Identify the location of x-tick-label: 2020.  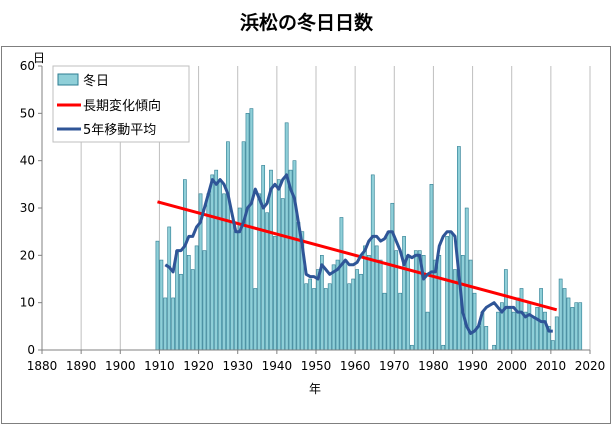
(590, 366).